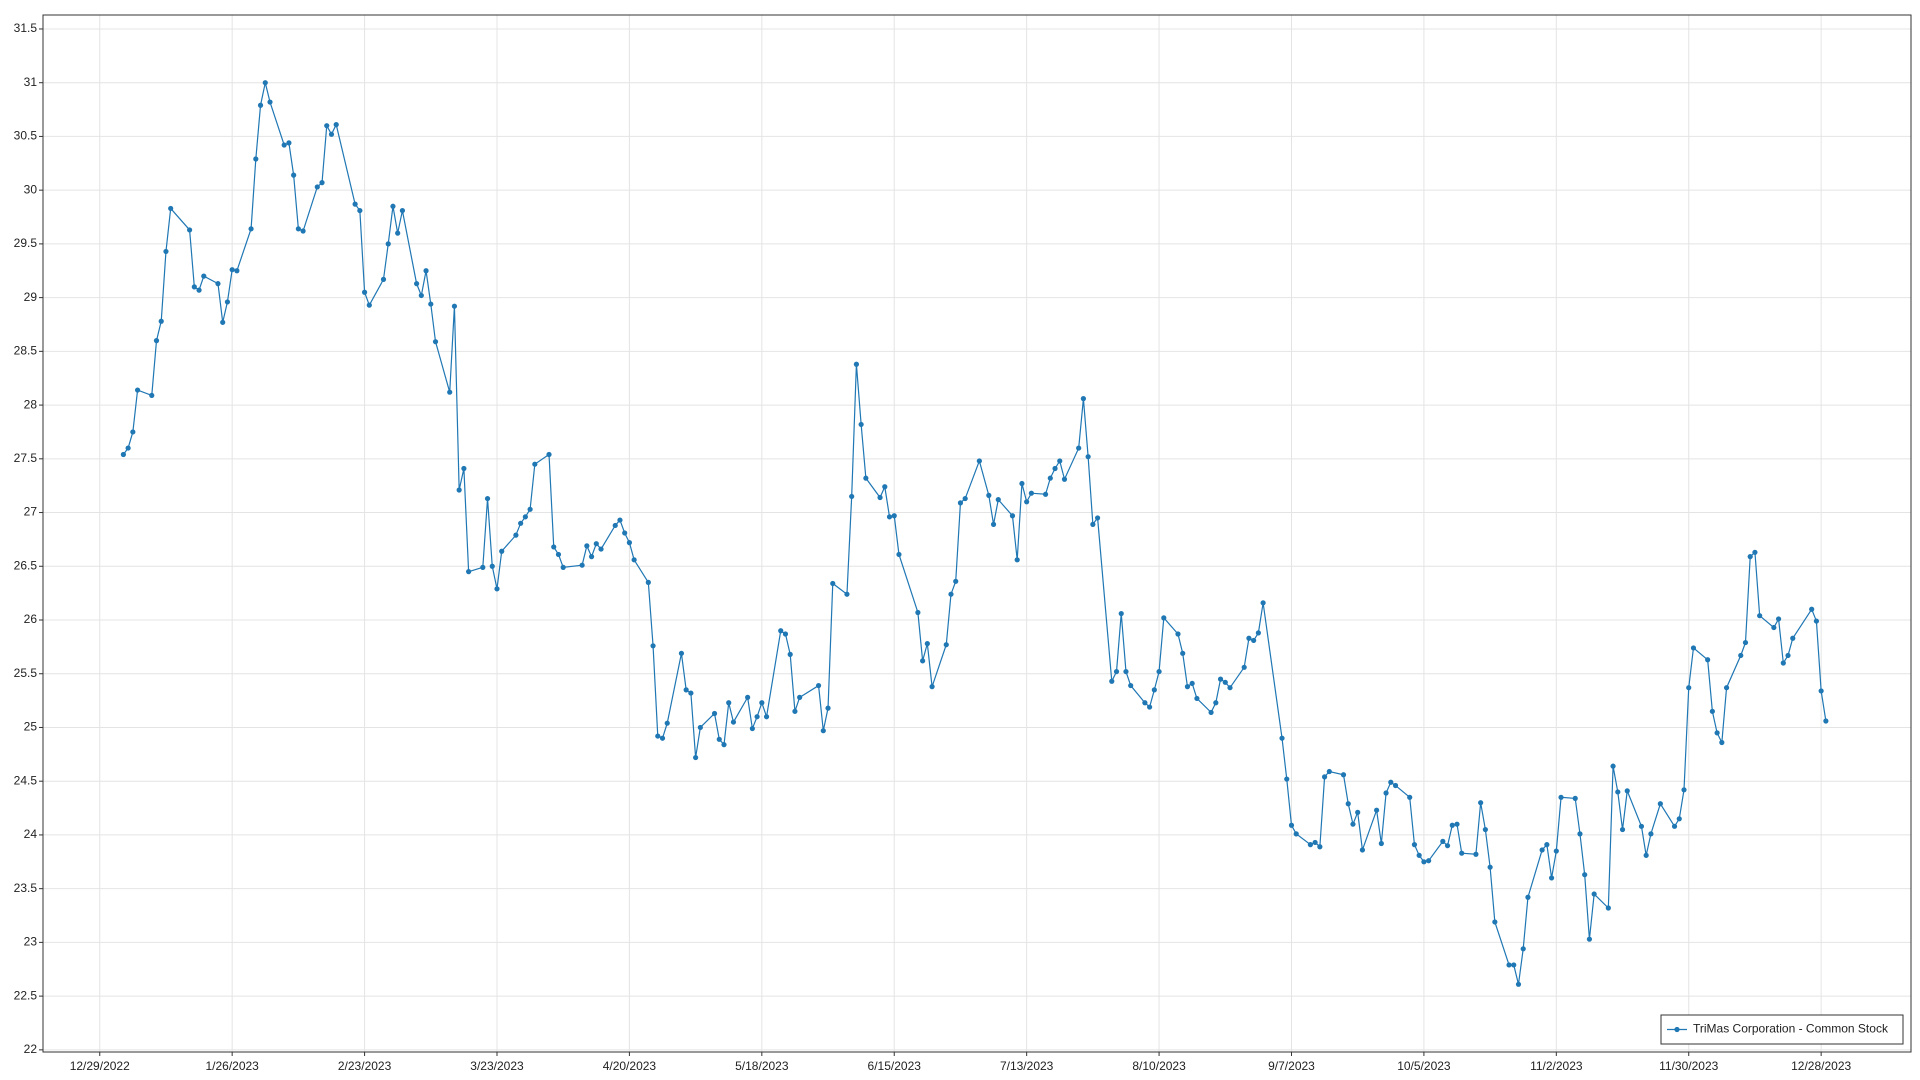  Describe the element at coordinates (31, 727) in the screenshot. I see `y-tick-label: 25` at that location.